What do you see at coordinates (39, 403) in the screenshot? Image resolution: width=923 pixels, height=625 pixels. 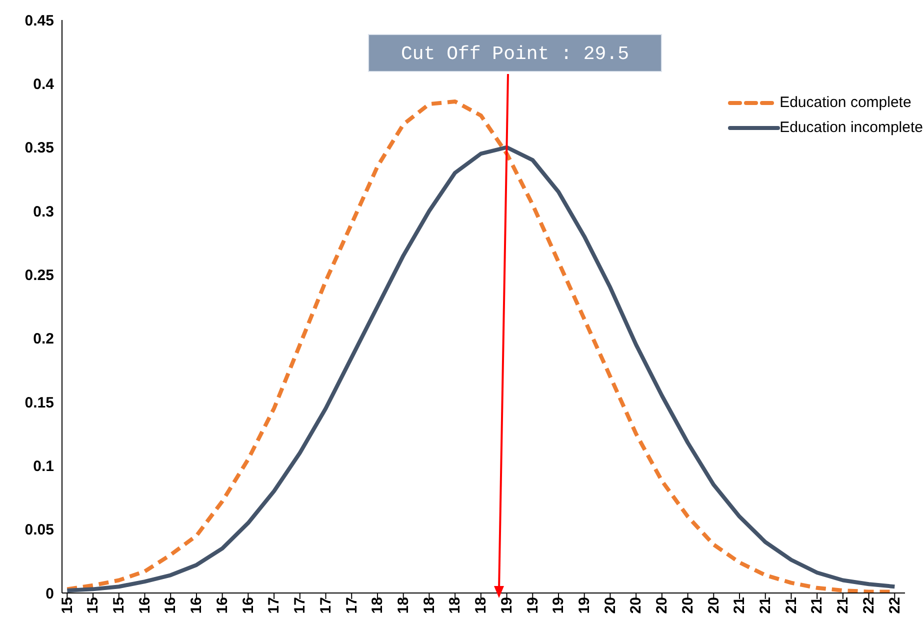 I see `y-tick-label: 0.15` at bounding box center [39, 403].